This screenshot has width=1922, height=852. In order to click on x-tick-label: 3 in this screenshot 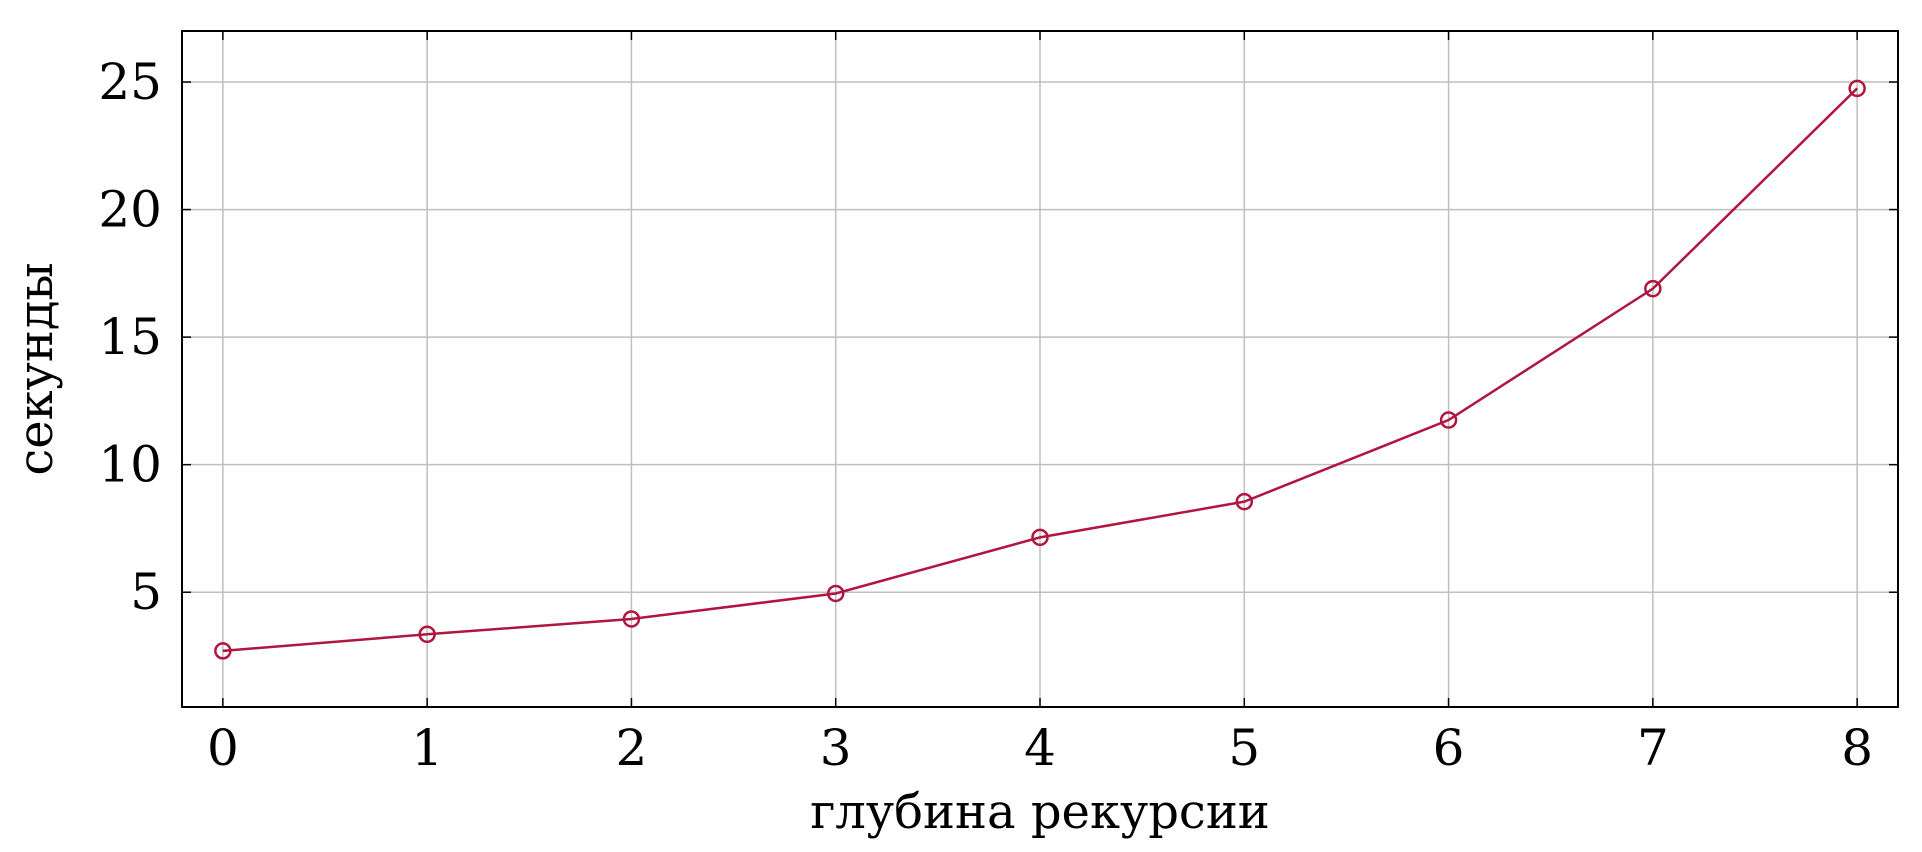, I will do `click(836, 748)`.